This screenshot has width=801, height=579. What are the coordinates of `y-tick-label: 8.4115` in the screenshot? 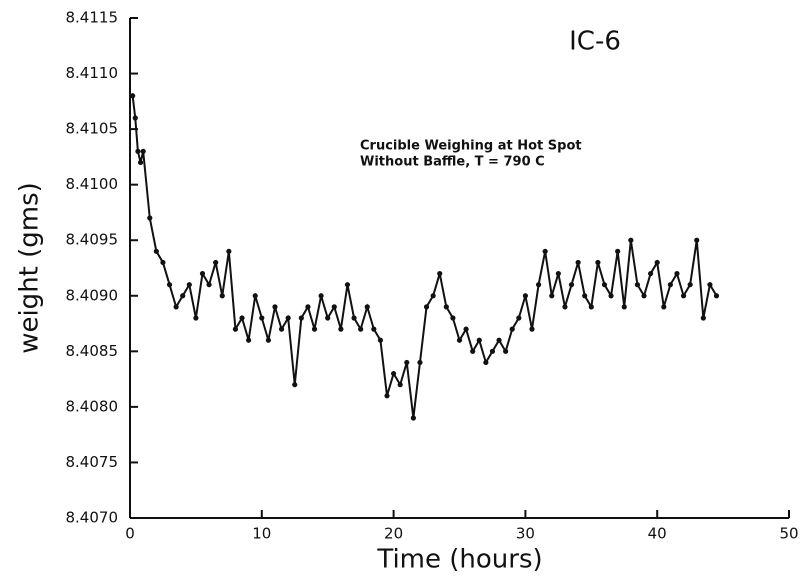 It's located at (92, 18).